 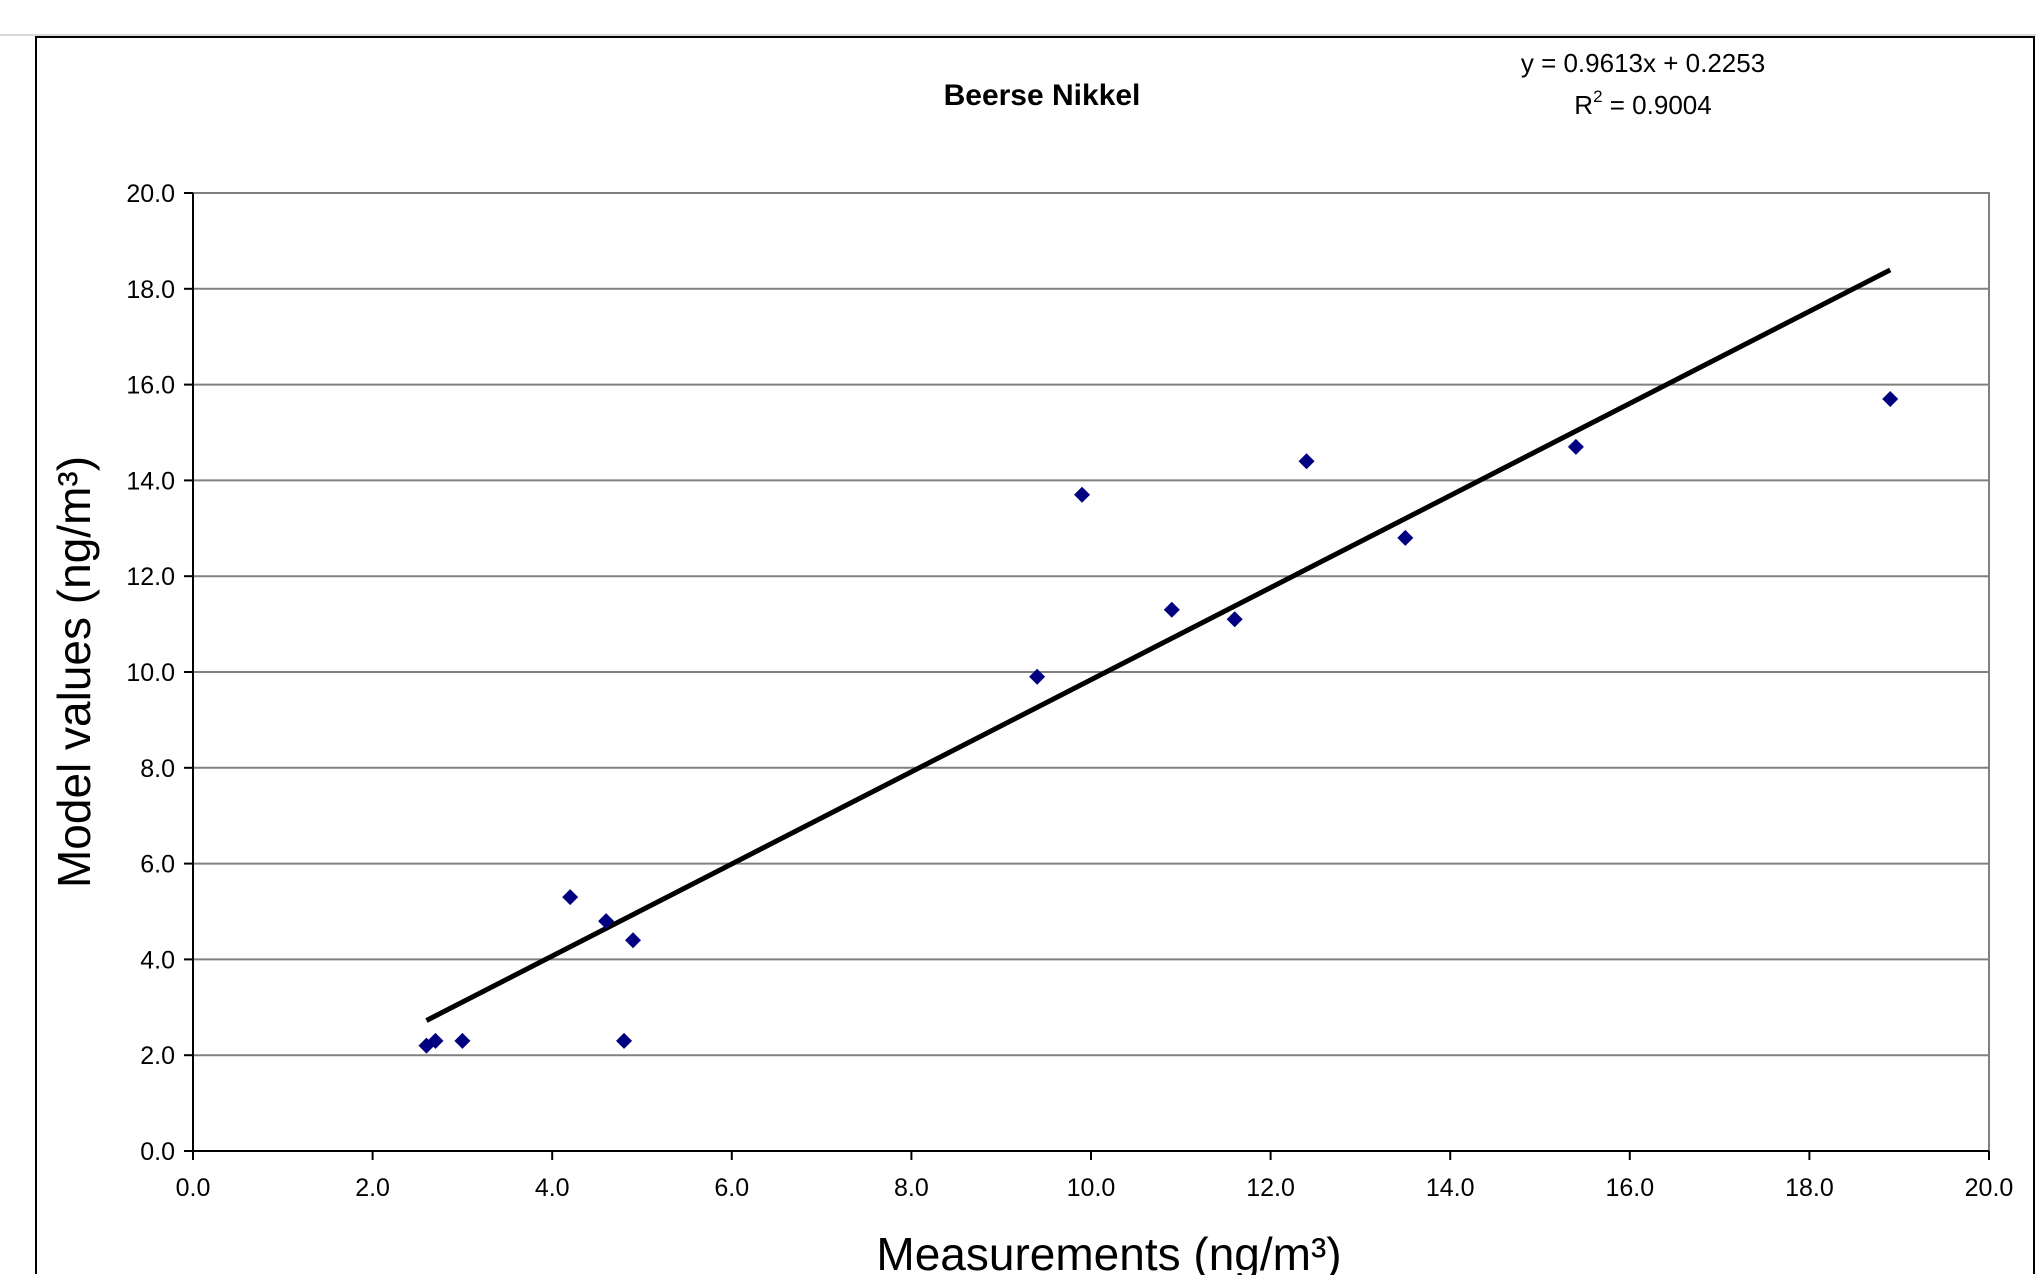 I want to click on y-tick-label: 18.0, so click(x=150, y=290).